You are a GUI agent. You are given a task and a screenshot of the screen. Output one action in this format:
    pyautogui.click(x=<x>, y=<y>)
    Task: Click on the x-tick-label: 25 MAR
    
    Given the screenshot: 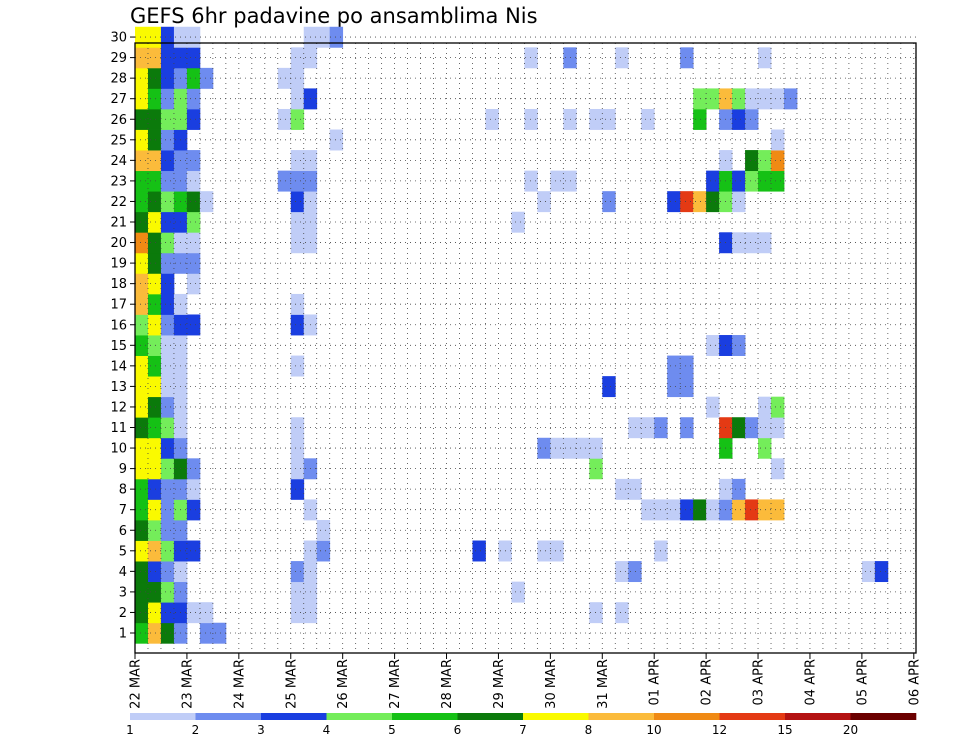 What is the action you would take?
    pyautogui.click(x=291, y=684)
    